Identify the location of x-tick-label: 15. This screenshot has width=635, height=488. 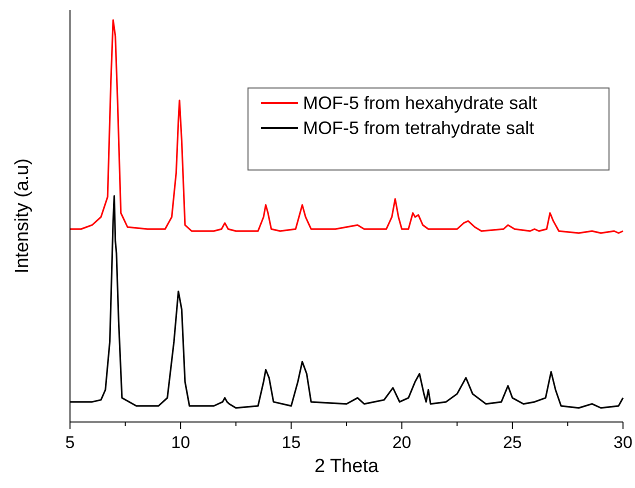
(291, 442).